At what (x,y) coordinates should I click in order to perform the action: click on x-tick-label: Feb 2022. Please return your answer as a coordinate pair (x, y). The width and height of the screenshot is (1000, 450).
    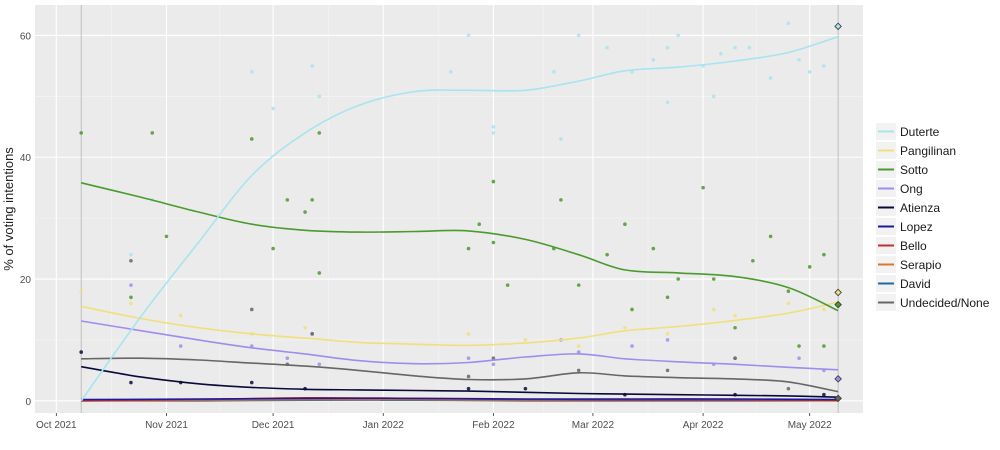
    Looking at the image, I should click on (493, 425).